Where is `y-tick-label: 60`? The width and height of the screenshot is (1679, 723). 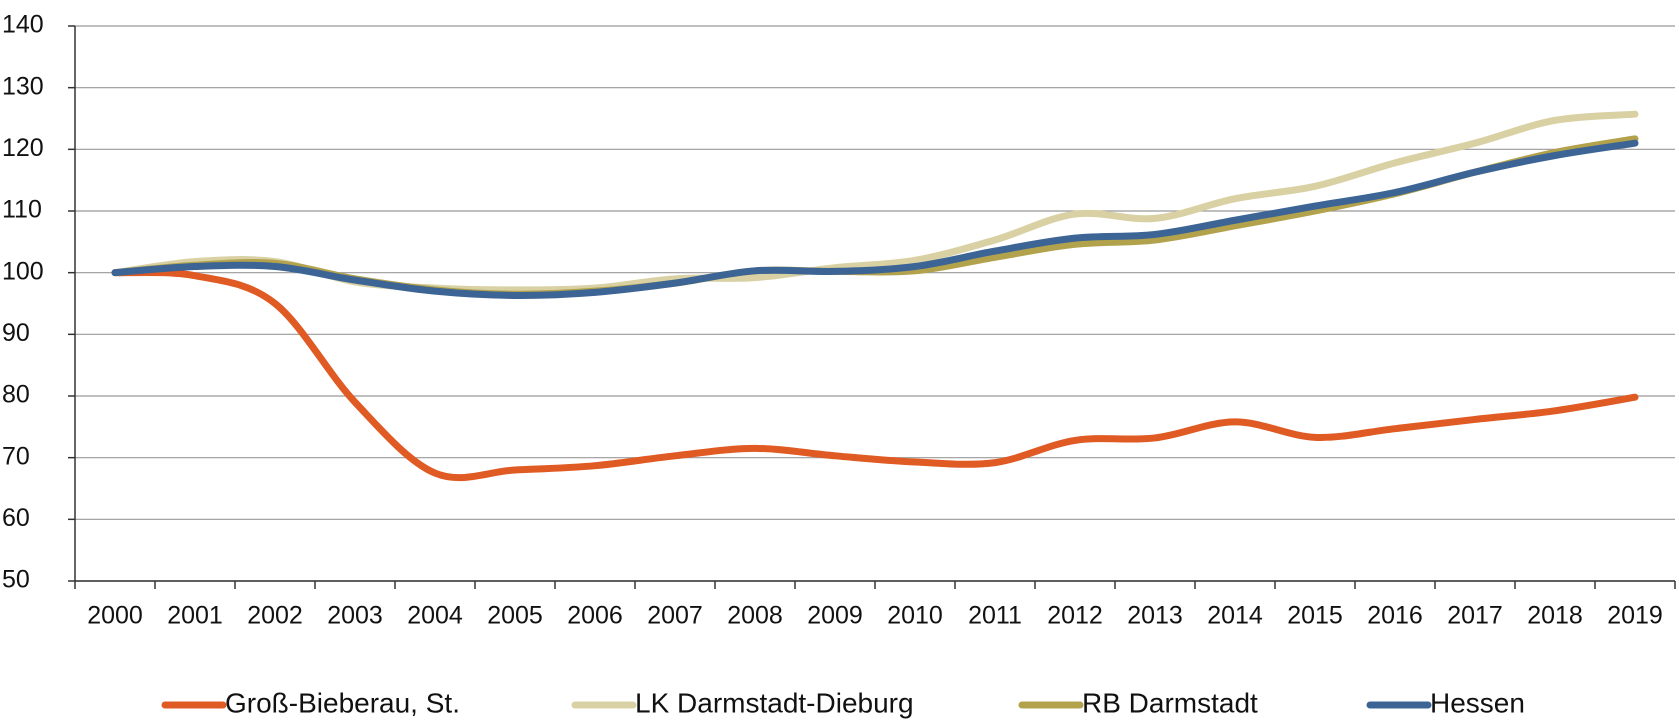
y-tick-label: 60 is located at coordinates (16, 518).